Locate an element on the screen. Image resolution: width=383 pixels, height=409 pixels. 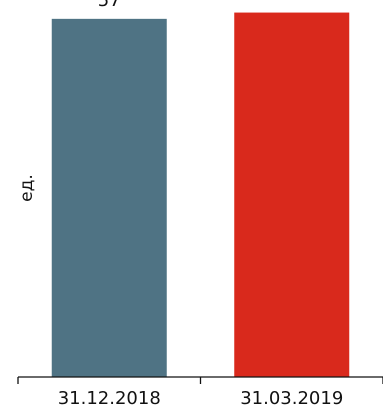
x-tick-label-1: 31.12.2018 is located at coordinates (109, 398).